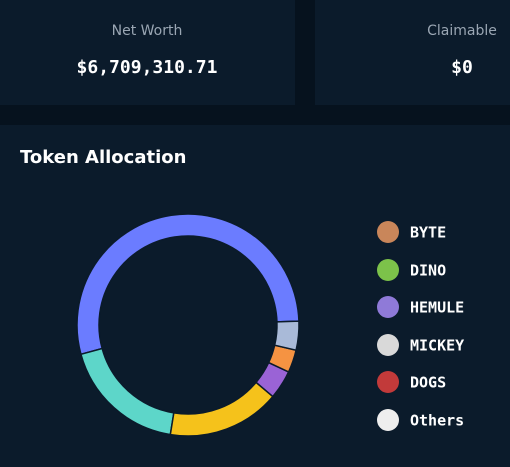  What do you see at coordinates (428, 383) in the screenshot?
I see `legend-label: DOGS` at bounding box center [428, 383].